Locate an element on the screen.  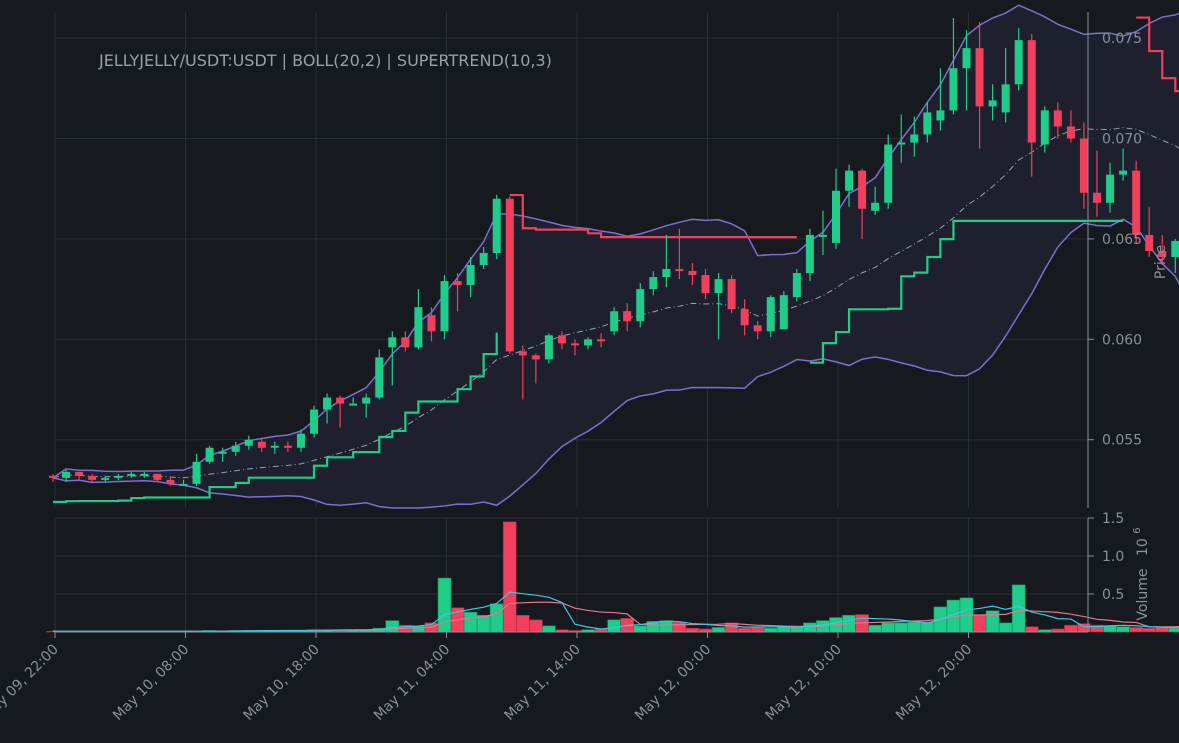
price-tick-label: 0.065 is located at coordinates (1122, 240).